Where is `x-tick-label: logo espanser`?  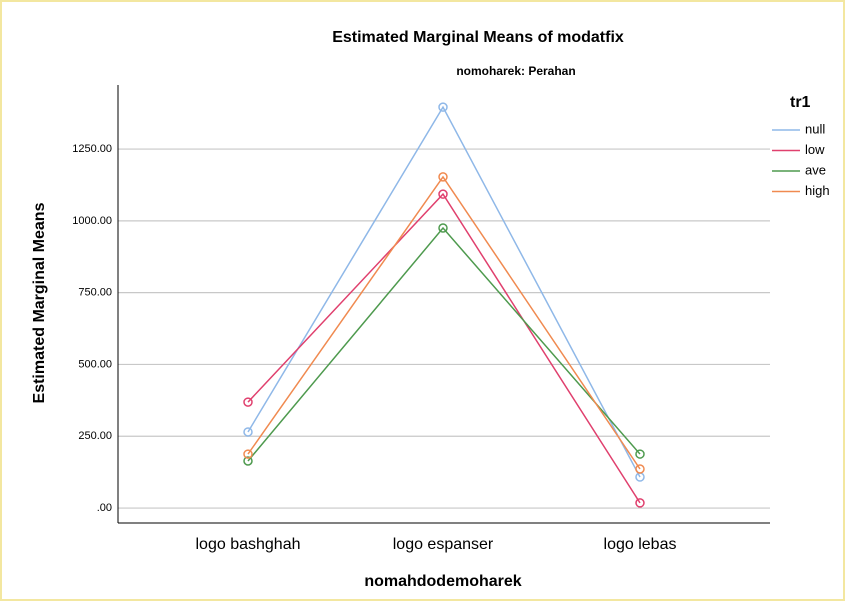 x-tick-label: logo espanser is located at coordinates (443, 544).